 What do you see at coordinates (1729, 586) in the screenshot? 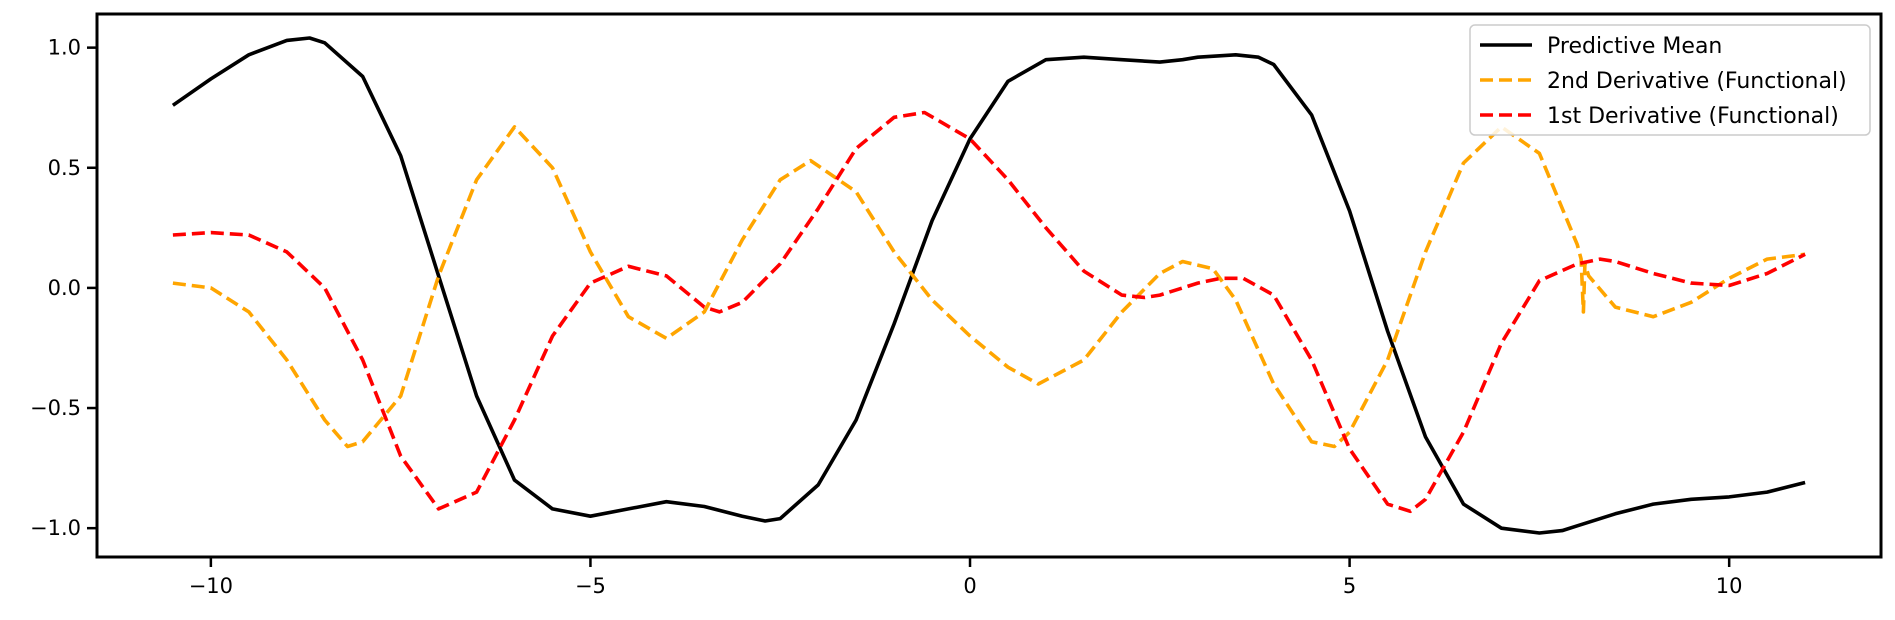
I see `x-tick-label: 10` at bounding box center [1729, 586].